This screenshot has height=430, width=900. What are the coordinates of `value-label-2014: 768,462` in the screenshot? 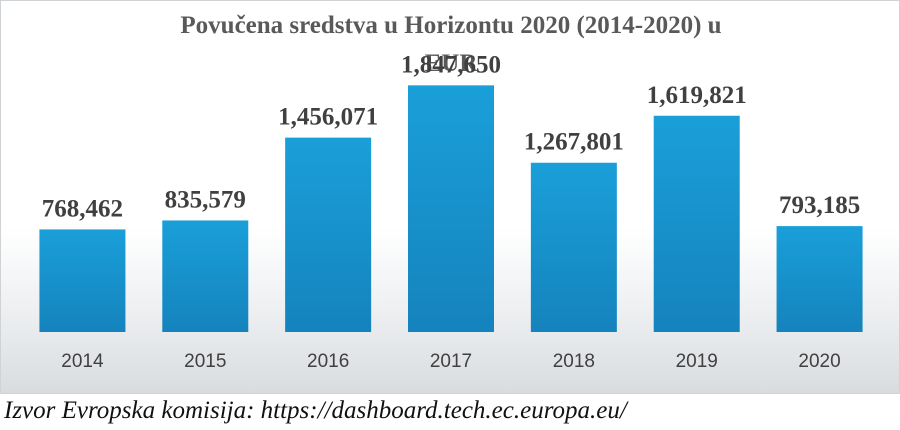 It's located at (82, 208).